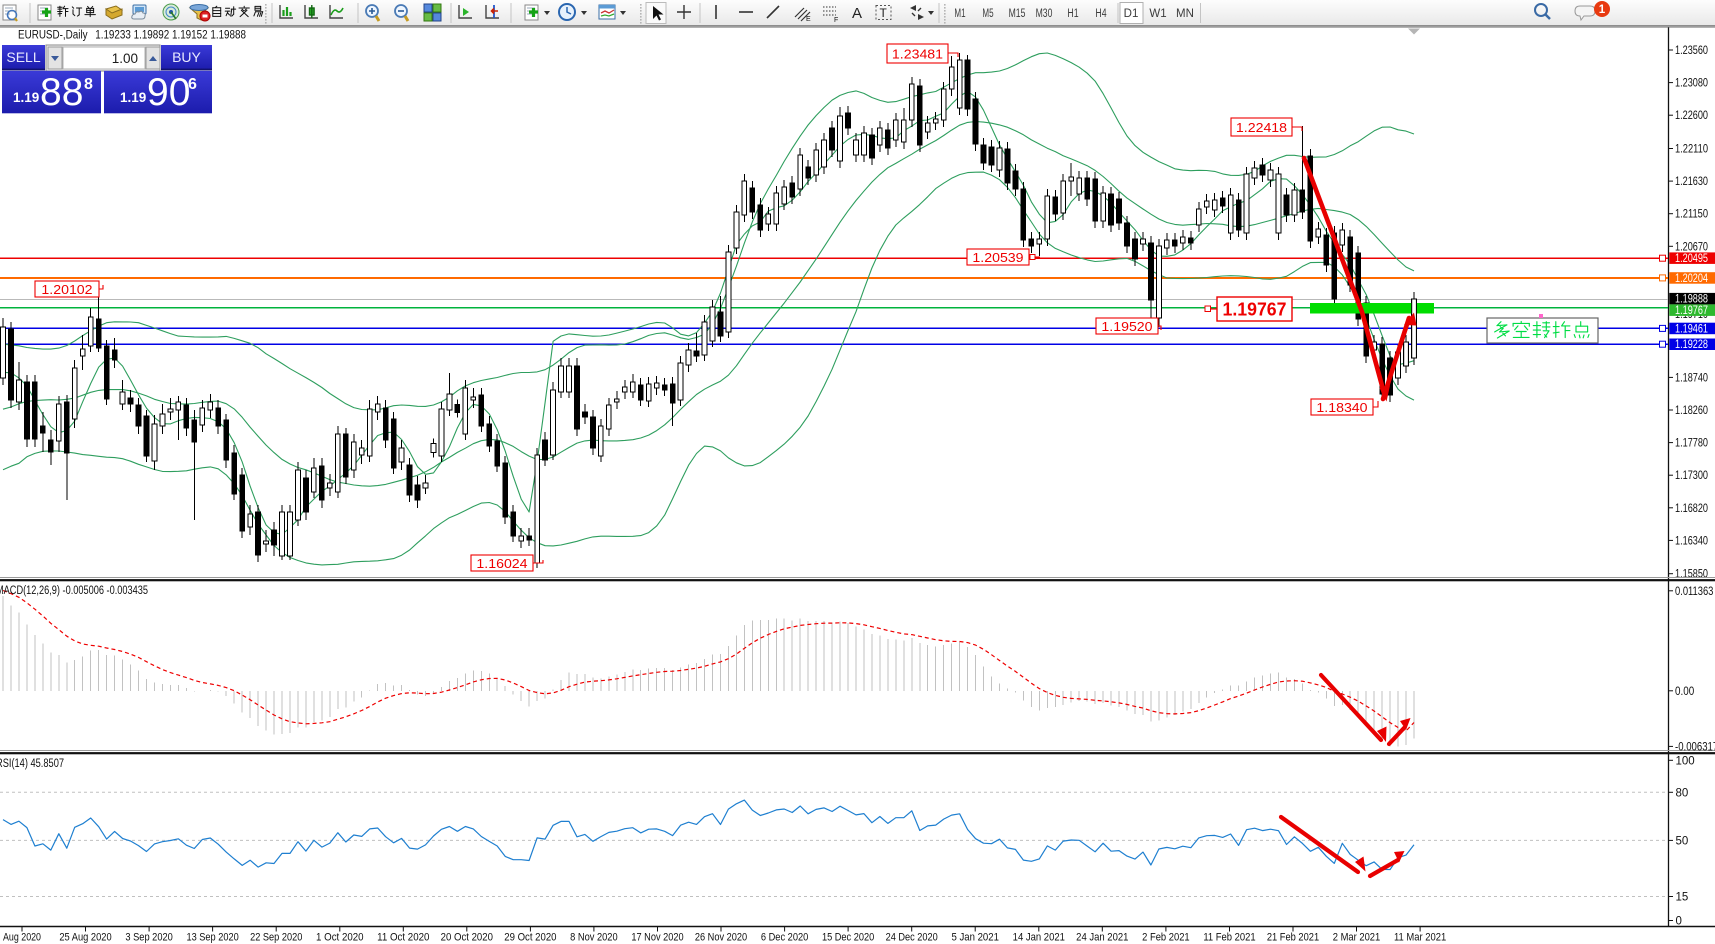 The height and width of the screenshot is (944, 1715). Describe the element at coordinates (1691, 329) in the screenshot. I see `svg-text: 1.19461` at that location.